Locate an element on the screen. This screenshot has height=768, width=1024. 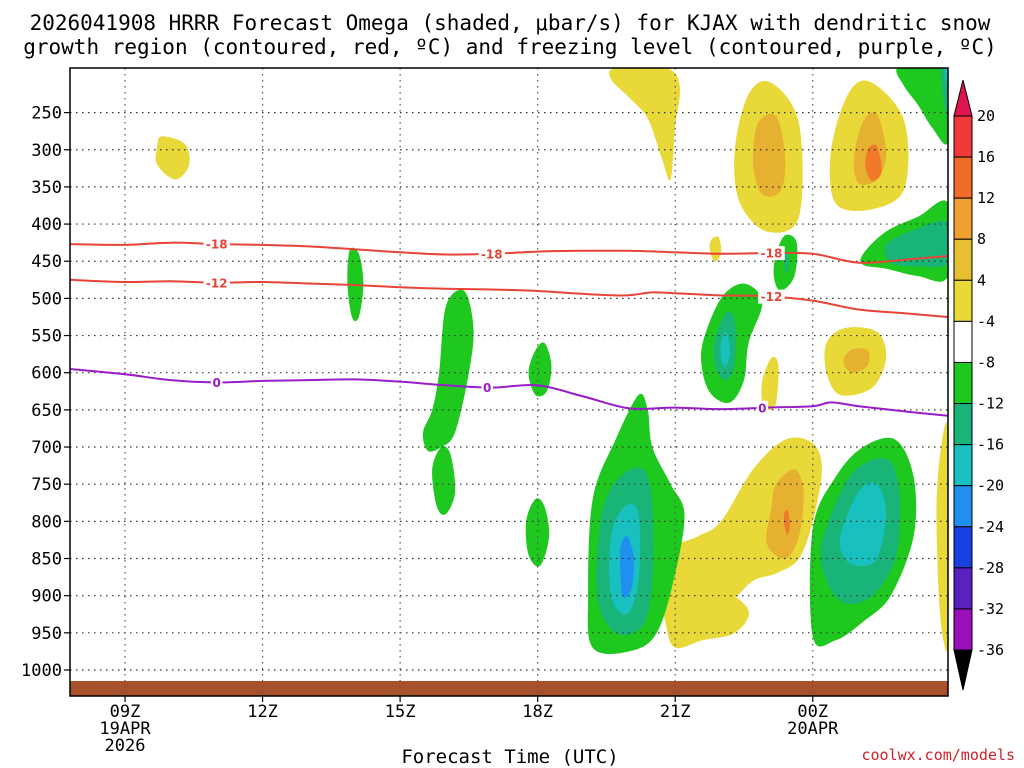
omega-down-4-c is located at coordinates (444, 480).